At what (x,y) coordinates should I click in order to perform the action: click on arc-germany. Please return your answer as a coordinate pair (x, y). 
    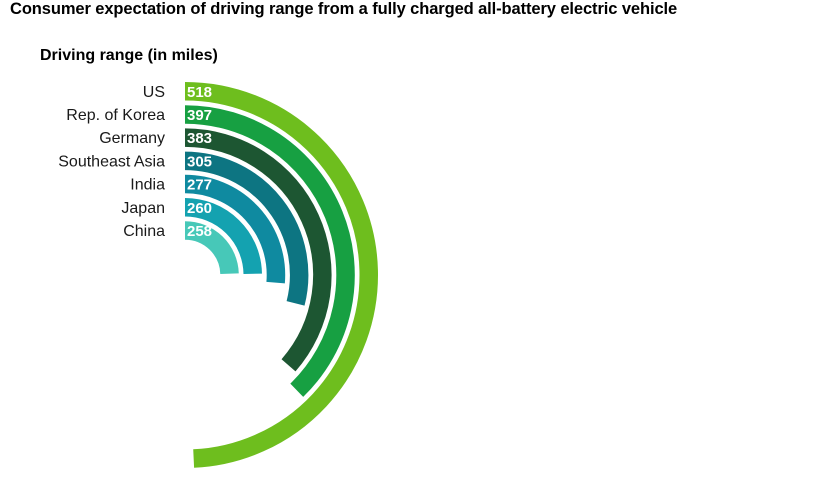
    Looking at the image, I should click on (258, 250).